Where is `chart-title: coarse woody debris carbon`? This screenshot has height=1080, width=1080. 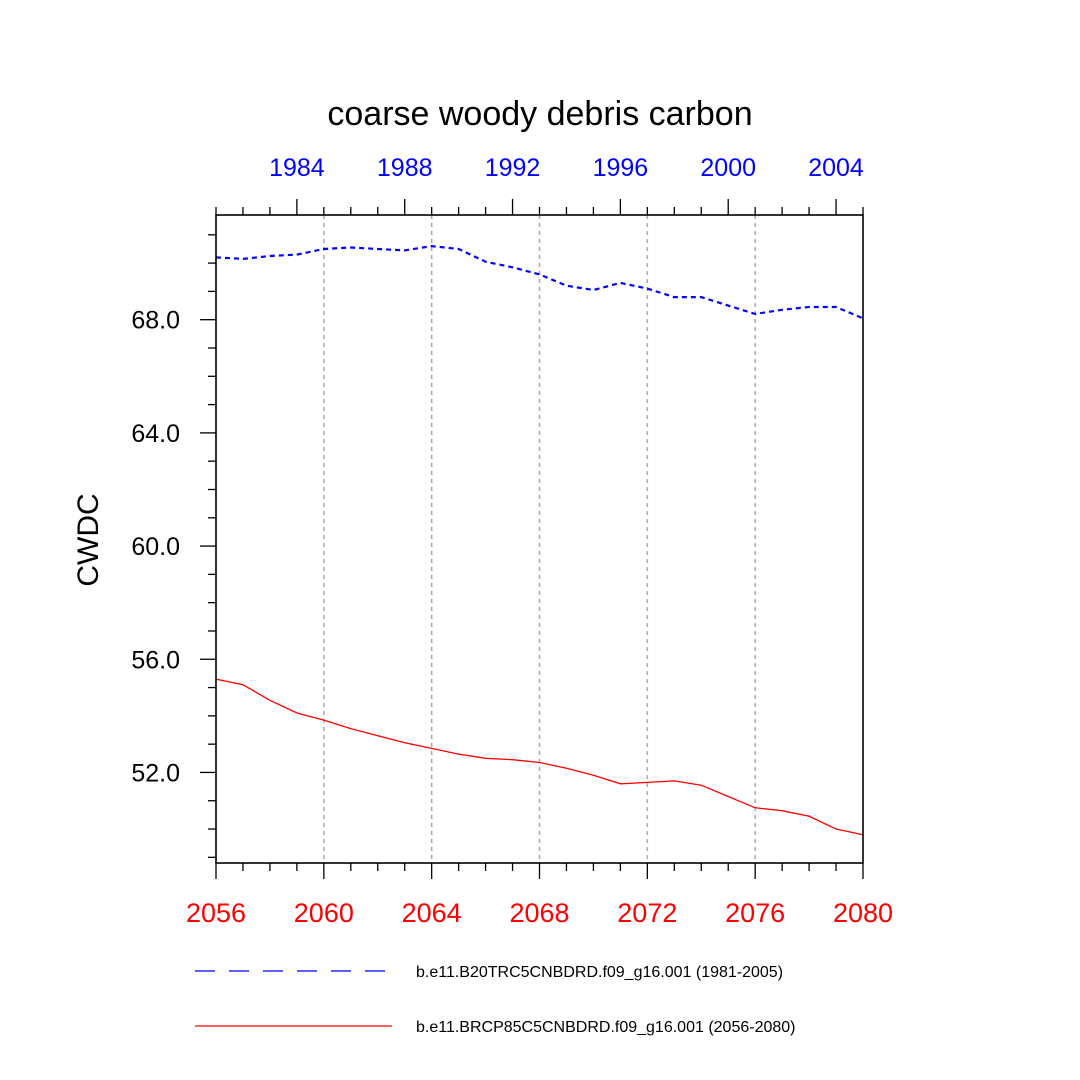 chart-title: coarse woody debris carbon is located at coordinates (539, 114).